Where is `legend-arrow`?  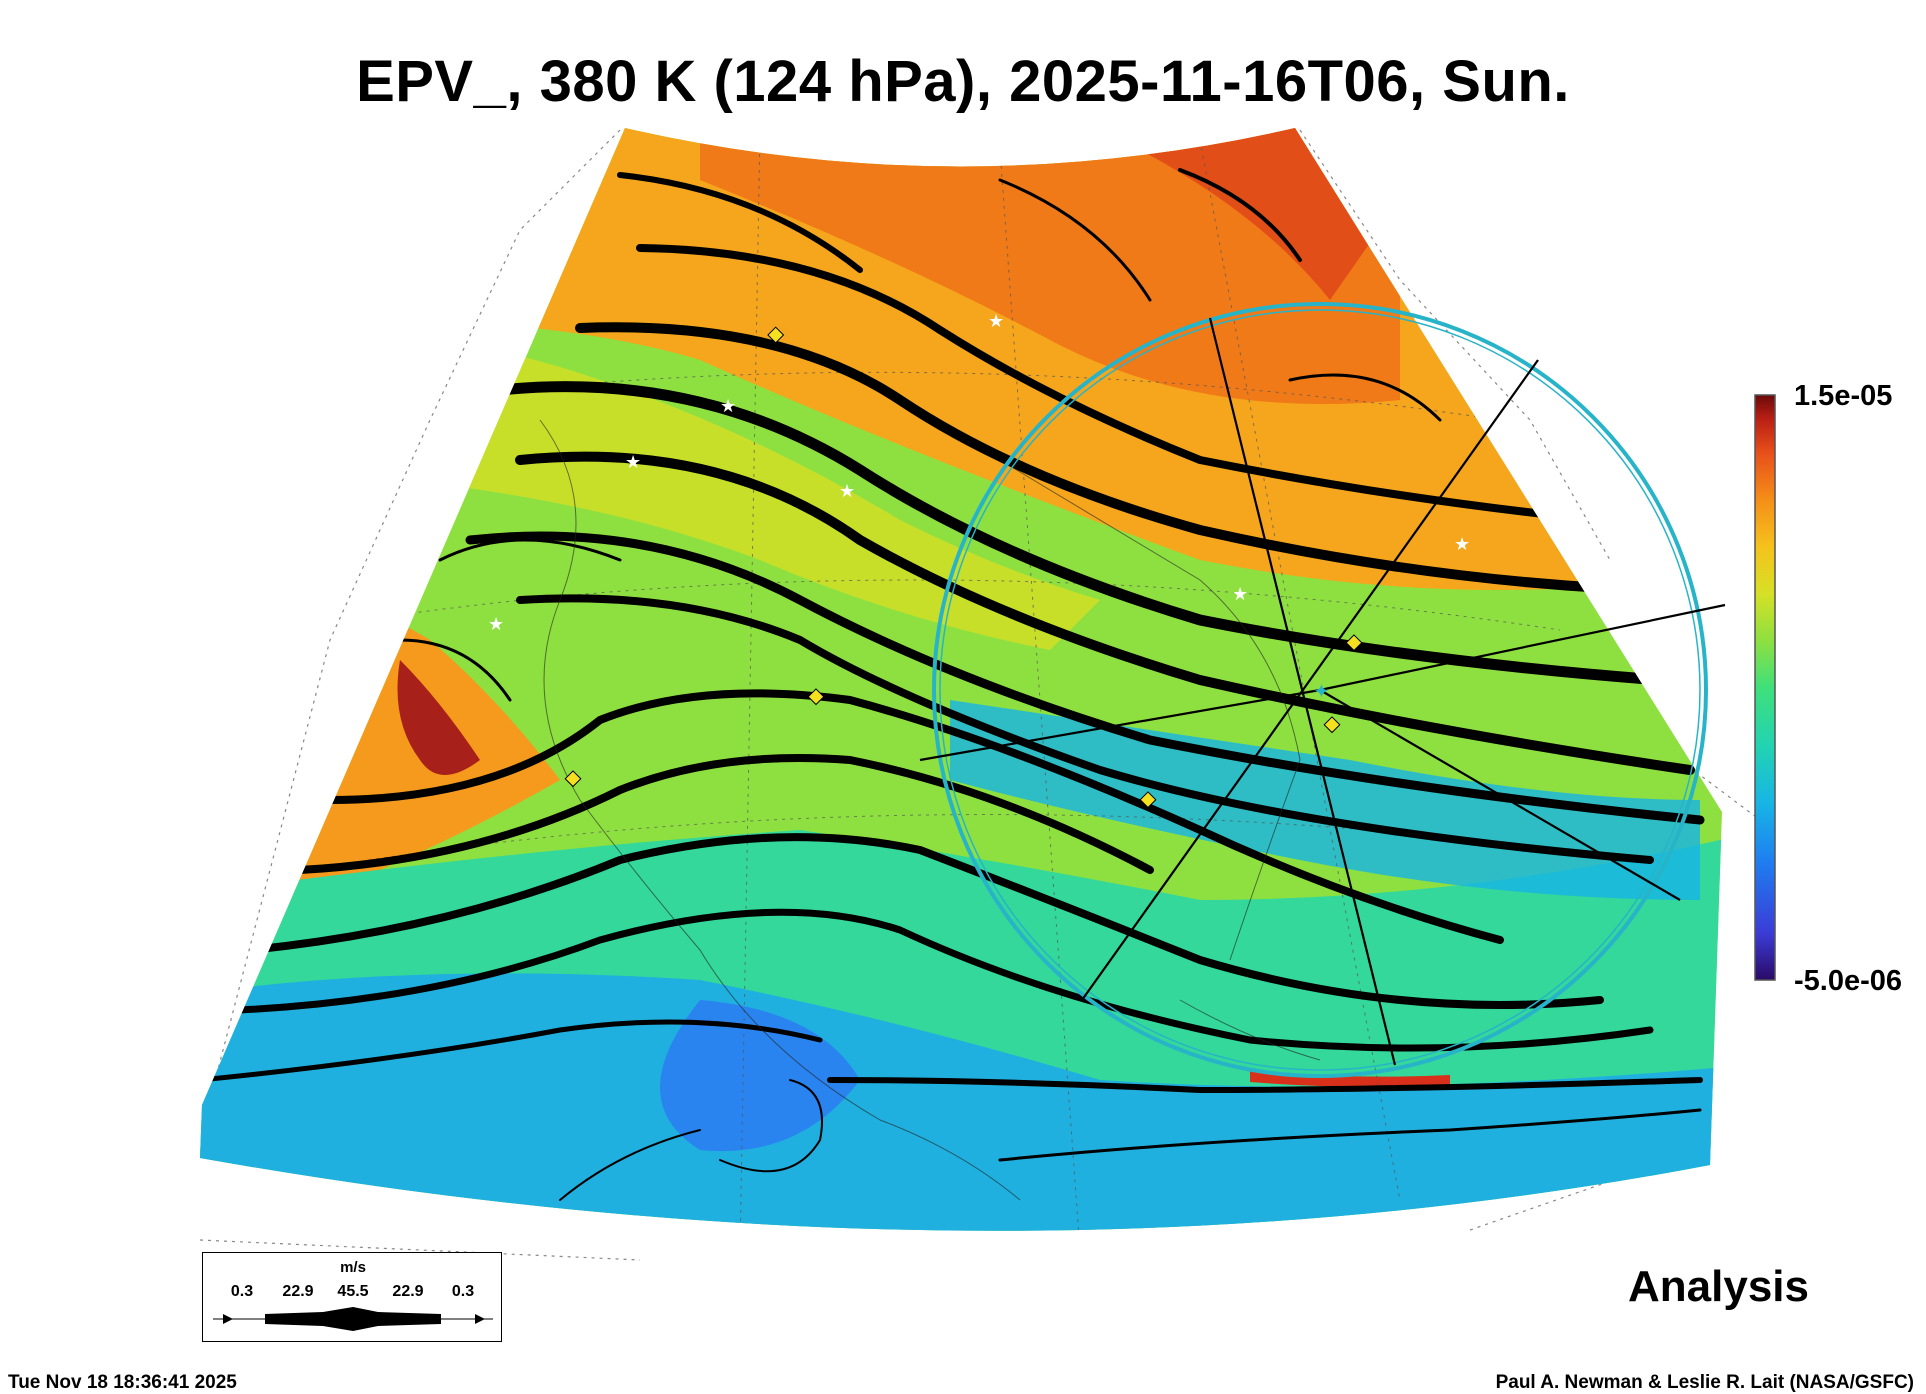 legend-arrow is located at coordinates (353, 1319).